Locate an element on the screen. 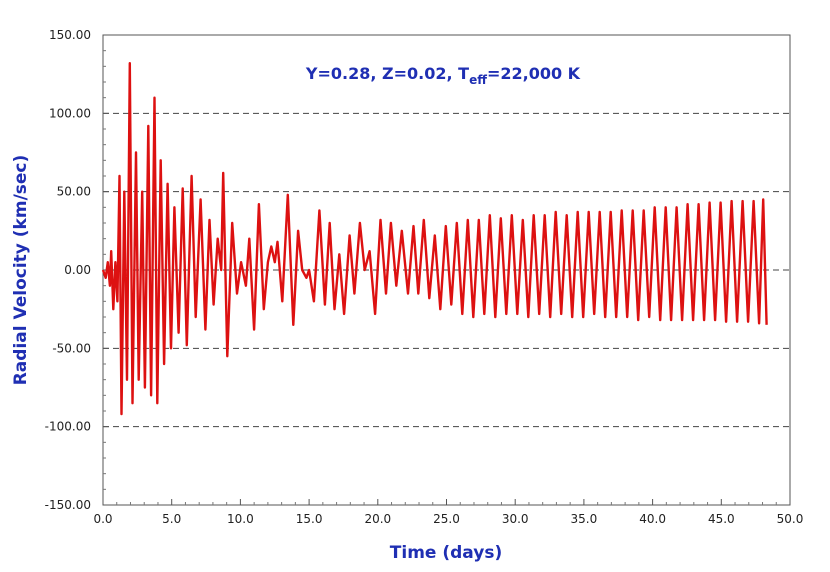 This screenshot has height=572, width=830. annotation-subscript: eff is located at coordinates (478, 80).